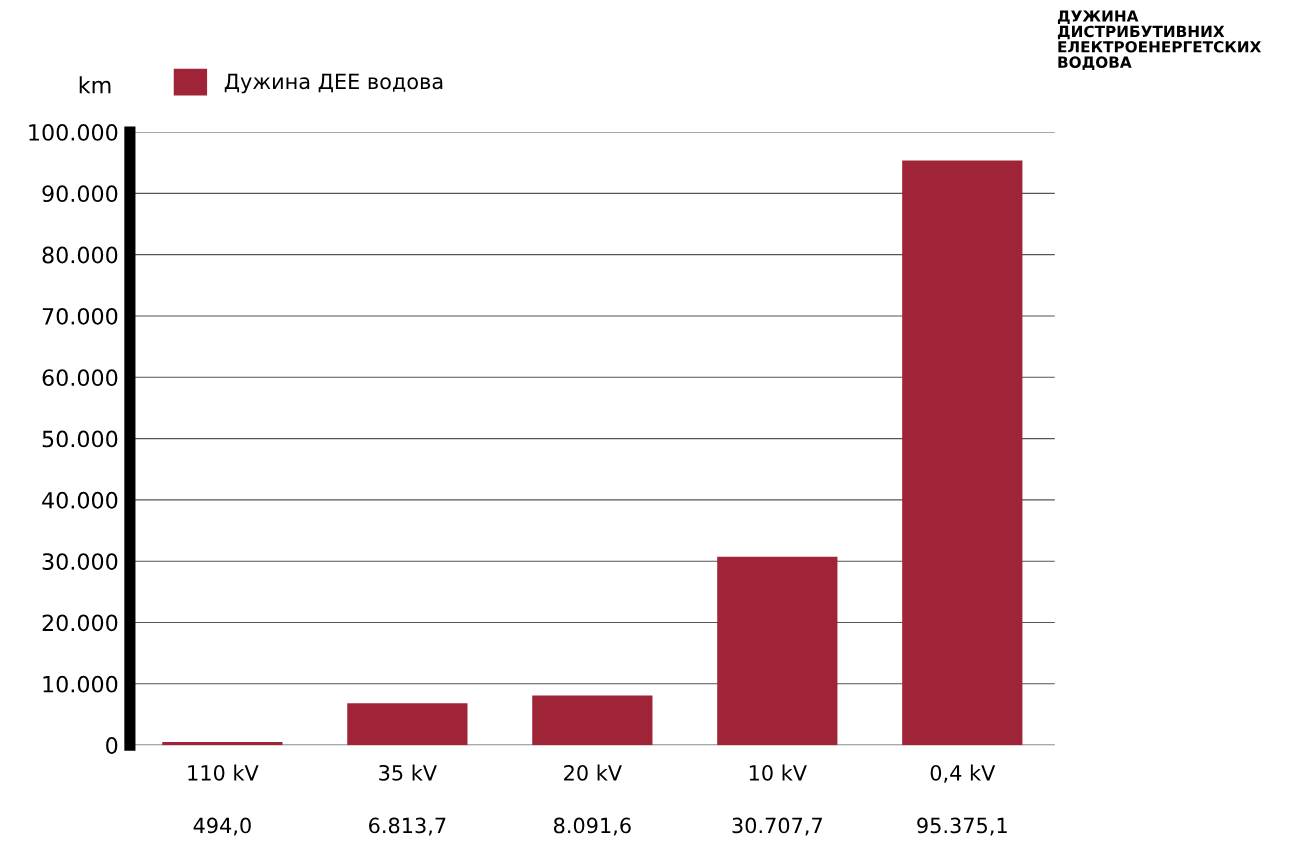  Describe the element at coordinates (593, 772) in the screenshot. I see `x-tick-label: 20 kV` at that location.